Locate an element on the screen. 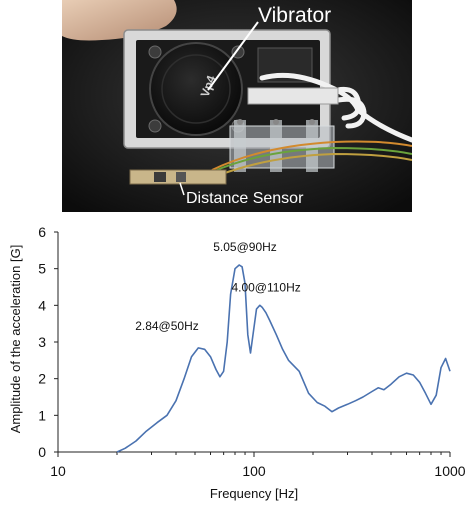 This screenshot has height=508, width=474. y-tick-label: 5 is located at coordinates (42, 269).